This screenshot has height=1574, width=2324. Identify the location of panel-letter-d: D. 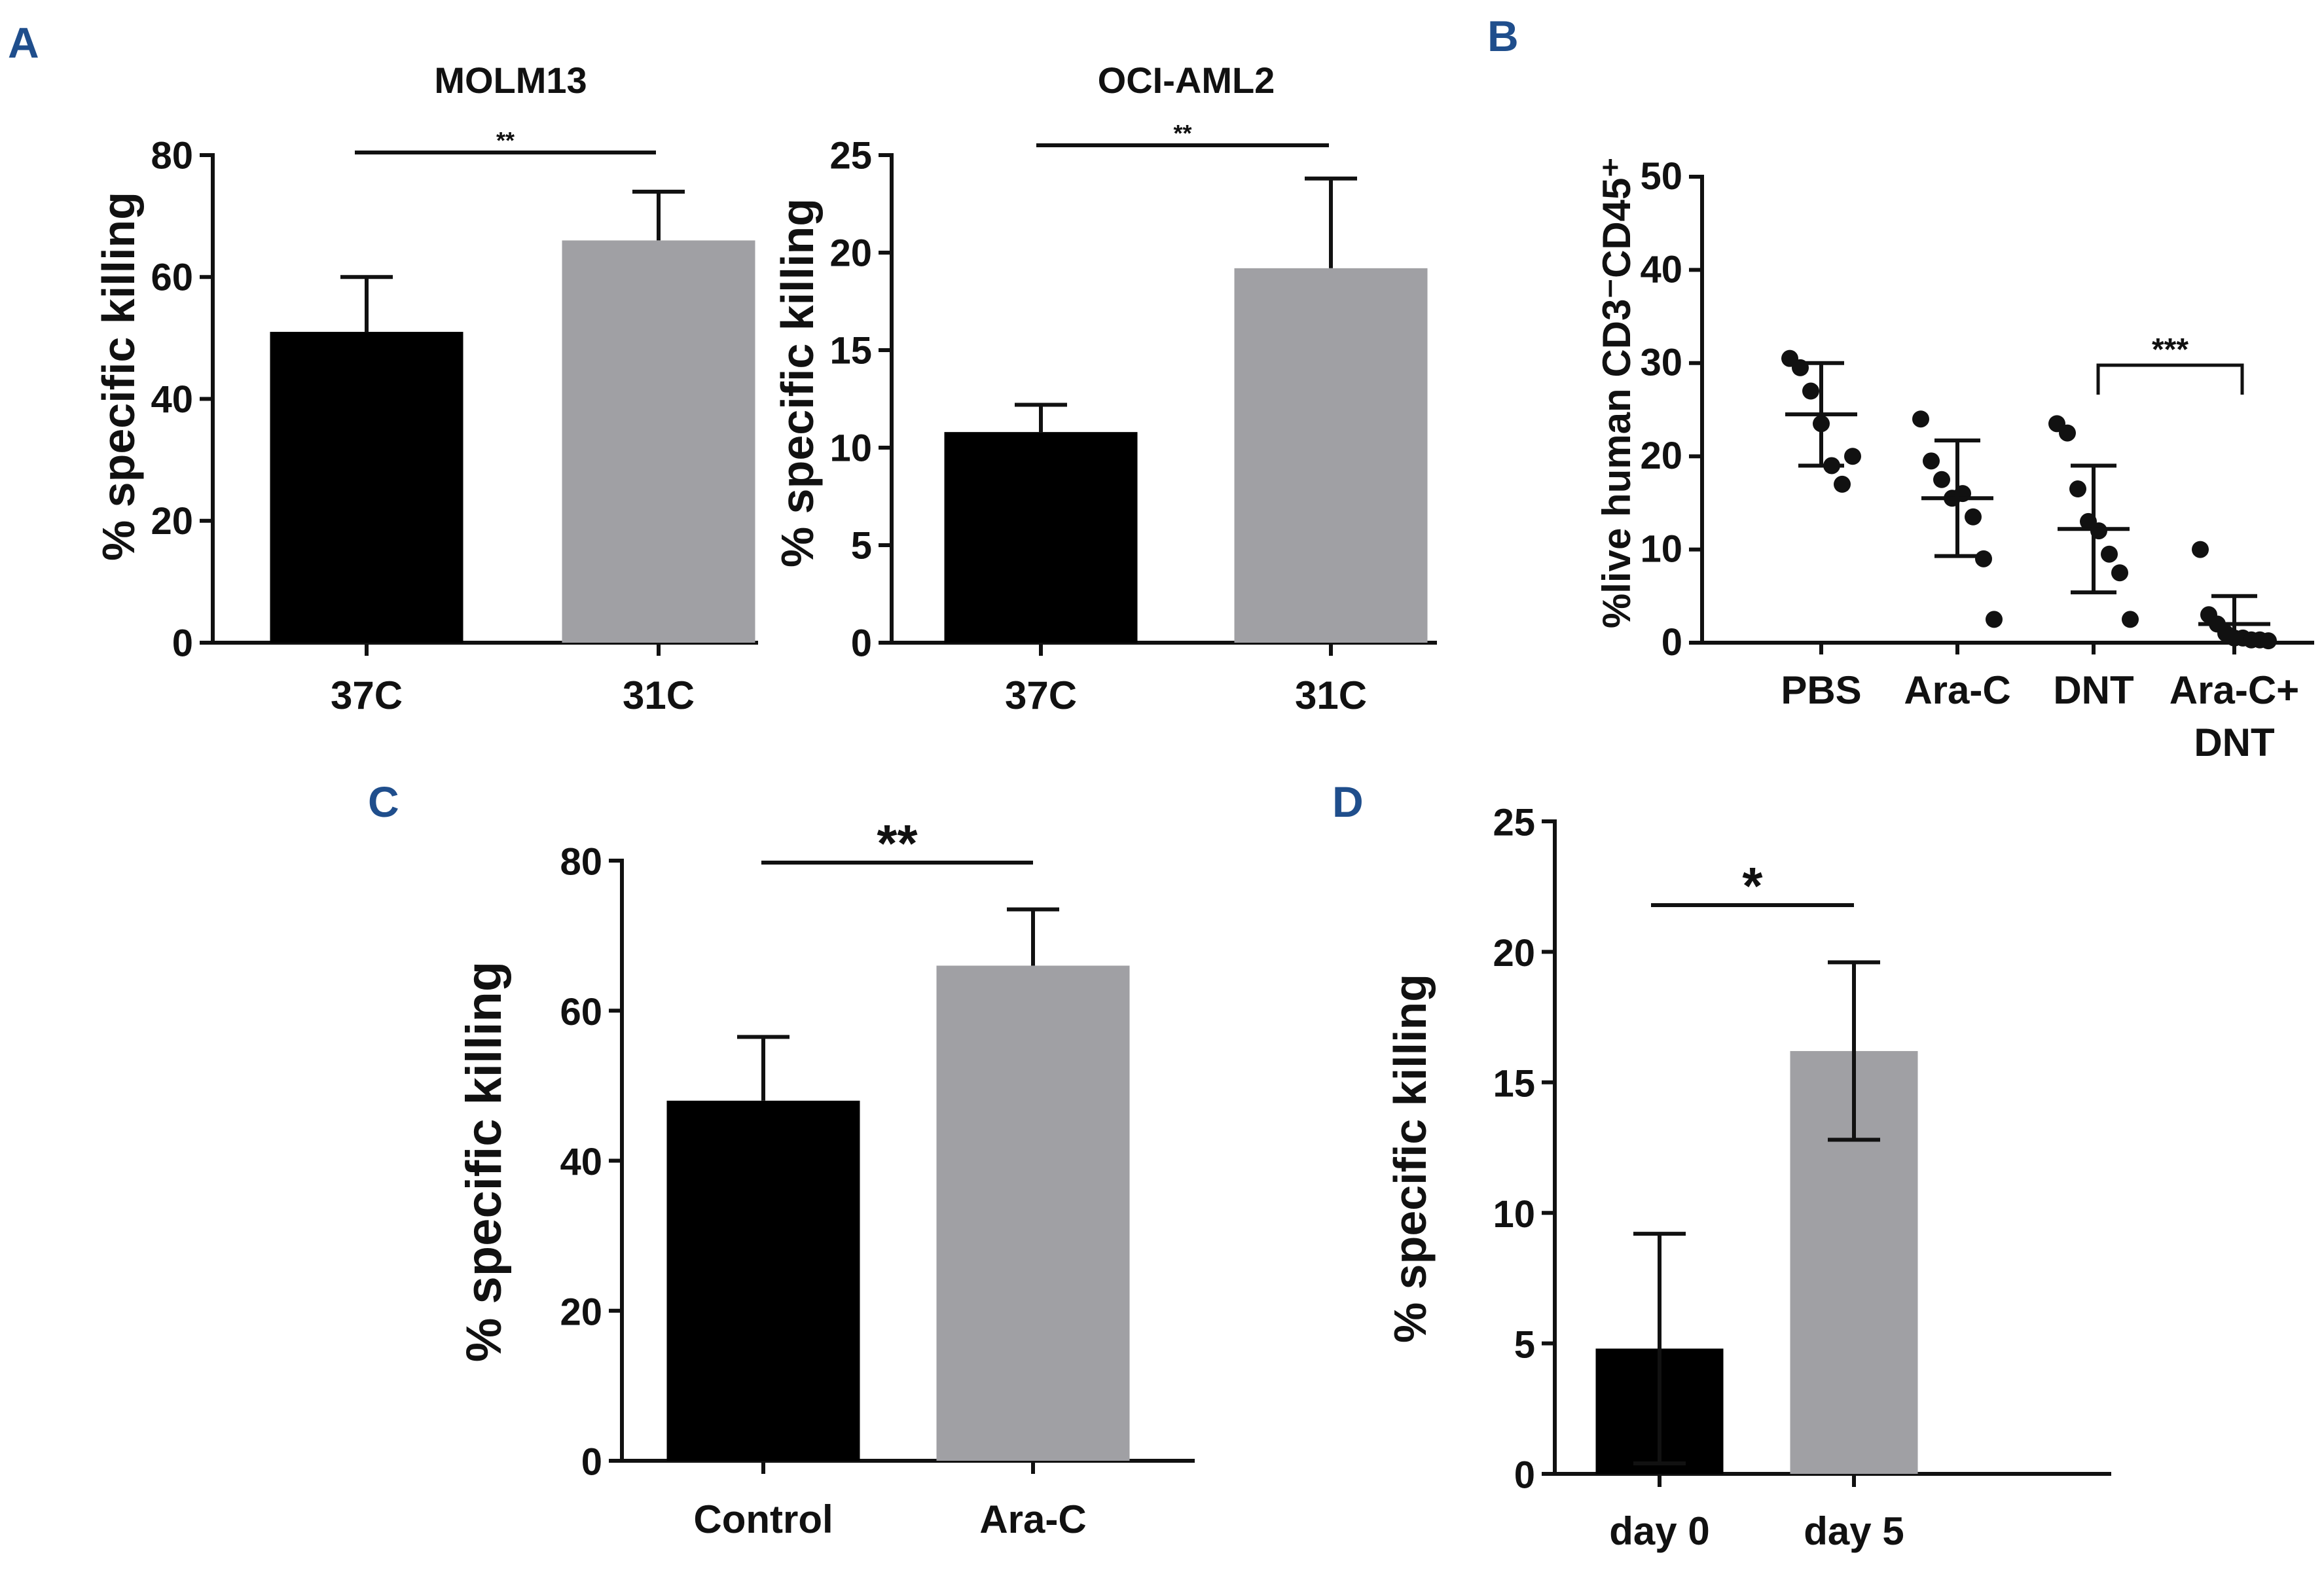
(1348, 802).